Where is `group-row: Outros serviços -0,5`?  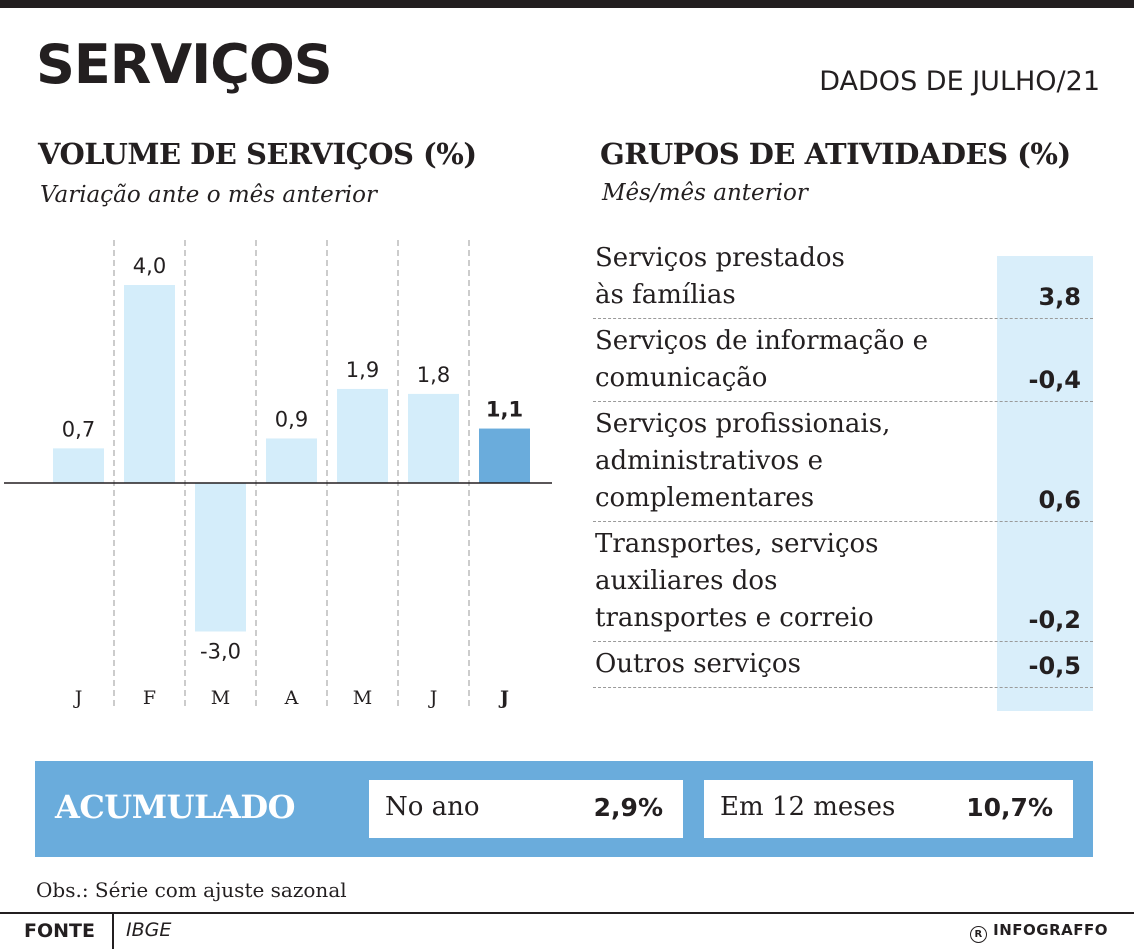
group-row: Outros serviços -0,5 is located at coordinates (843, 665).